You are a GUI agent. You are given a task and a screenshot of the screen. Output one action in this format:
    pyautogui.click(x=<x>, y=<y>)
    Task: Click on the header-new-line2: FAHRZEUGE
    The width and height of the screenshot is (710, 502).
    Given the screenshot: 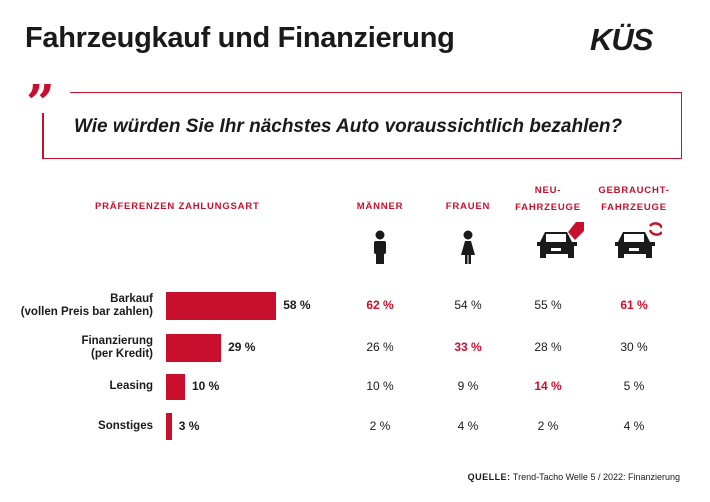 What is the action you would take?
    pyautogui.click(x=548, y=207)
    